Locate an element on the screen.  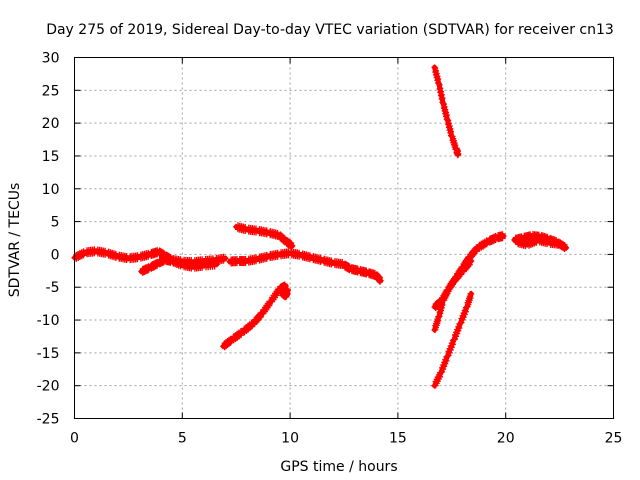
y-axis-label: SDTVAR / TECUs is located at coordinates (15, 240).